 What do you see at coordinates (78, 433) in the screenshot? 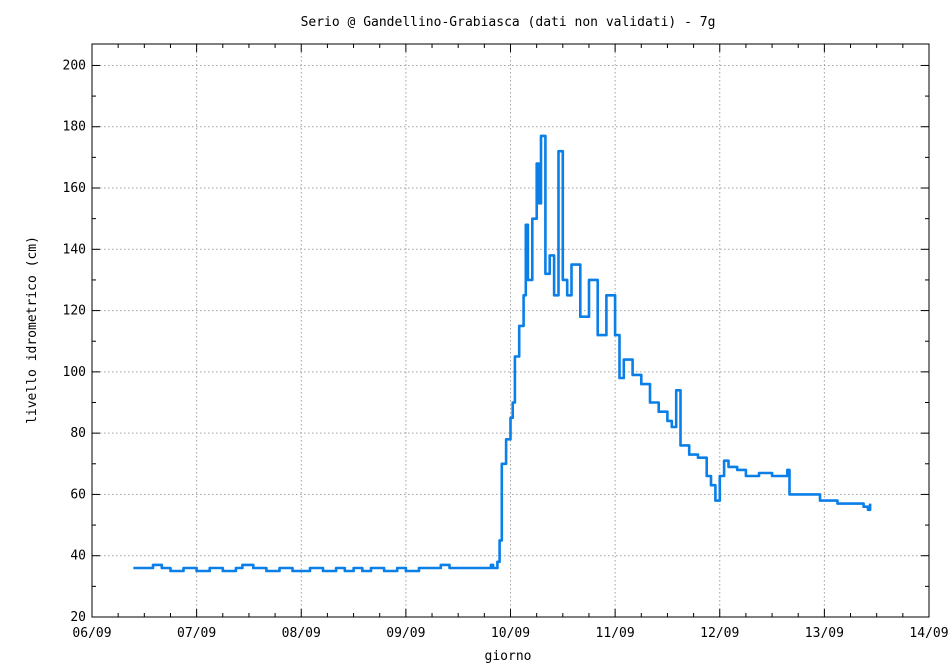
I see `y-tick-label: 80` at bounding box center [78, 433].